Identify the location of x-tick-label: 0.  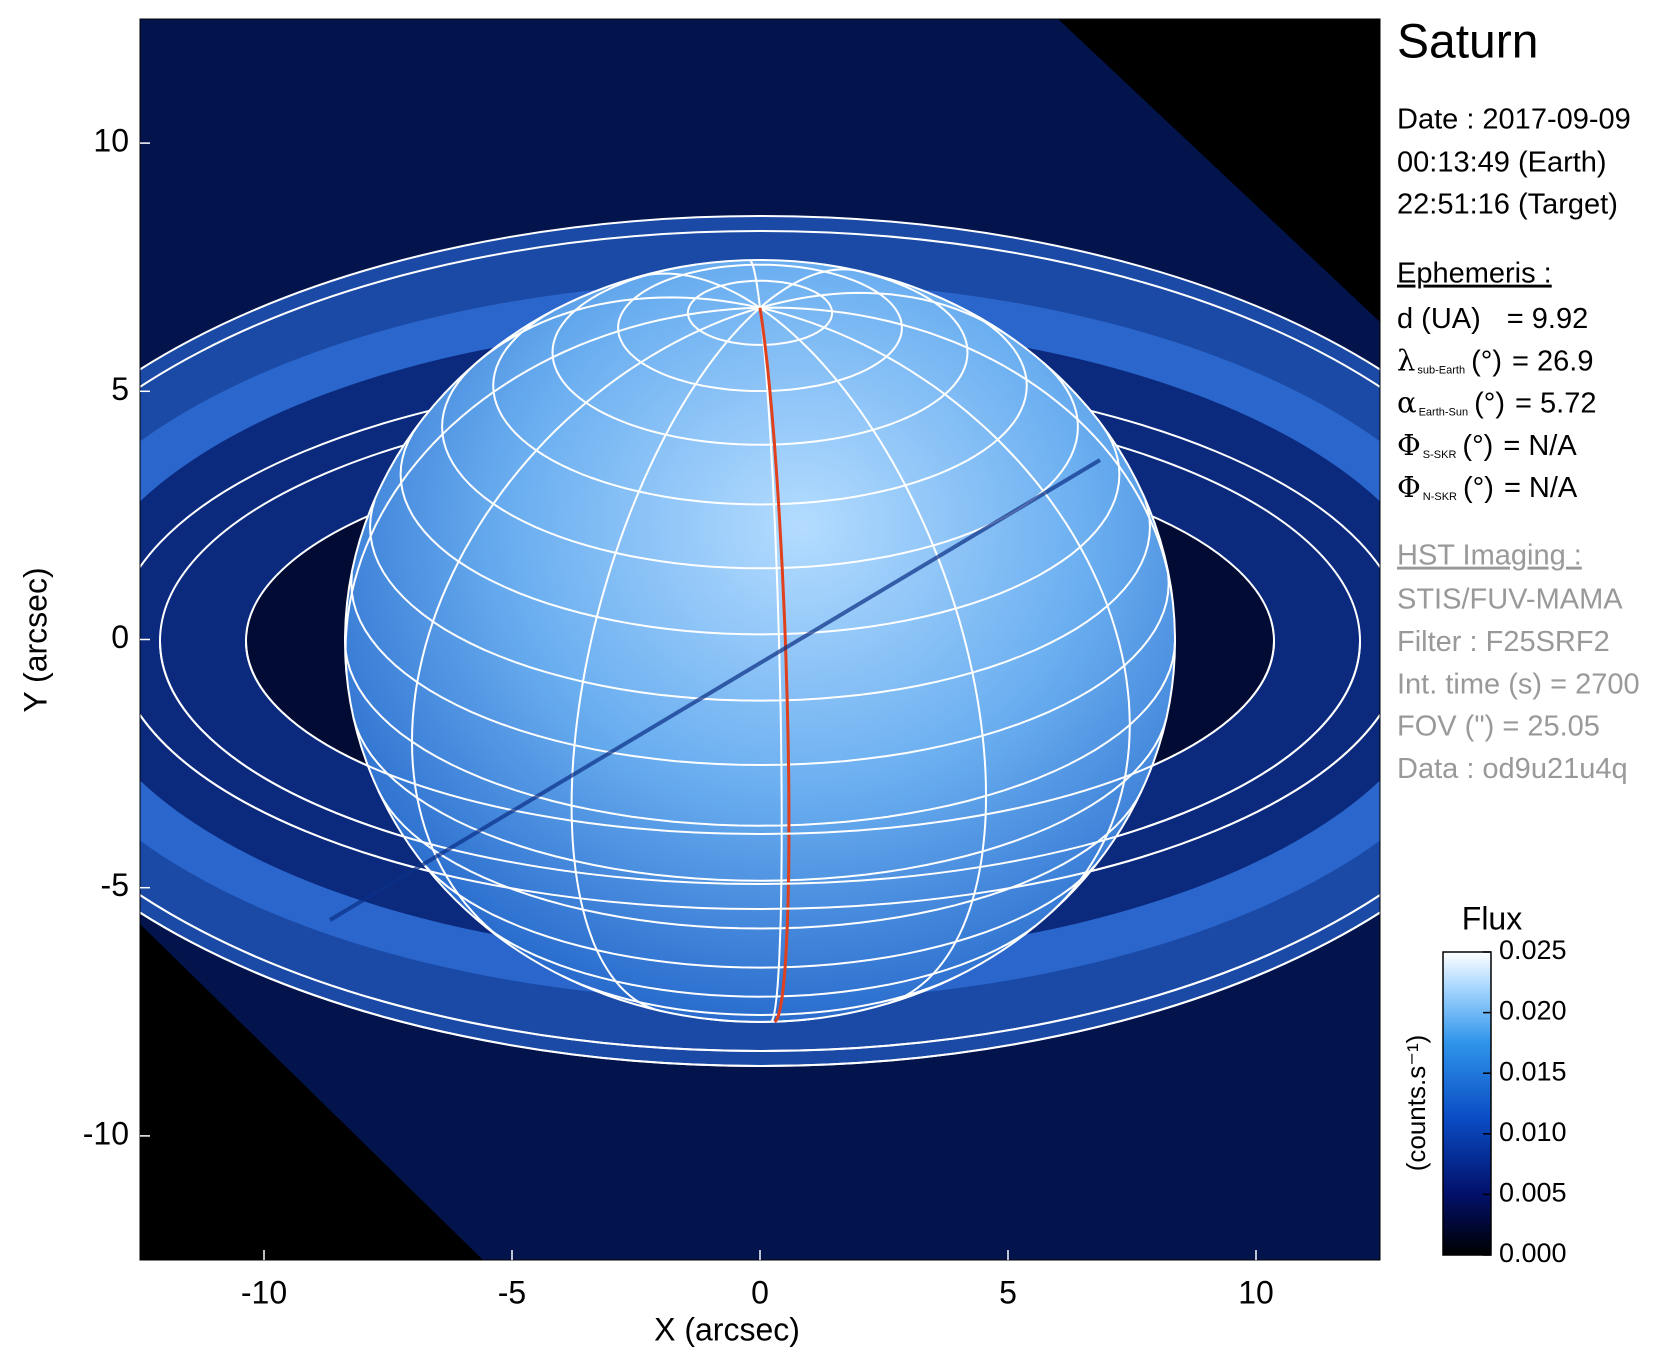
(760, 1292).